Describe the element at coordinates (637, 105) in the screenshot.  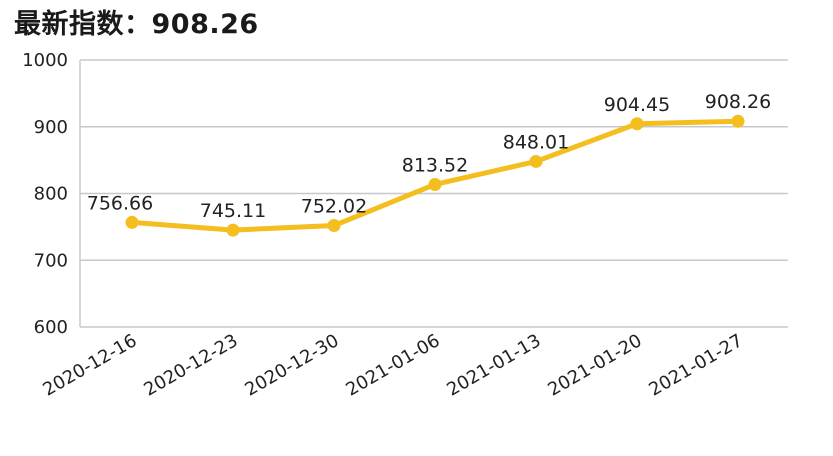
I see `data-label: 904.45` at that location.